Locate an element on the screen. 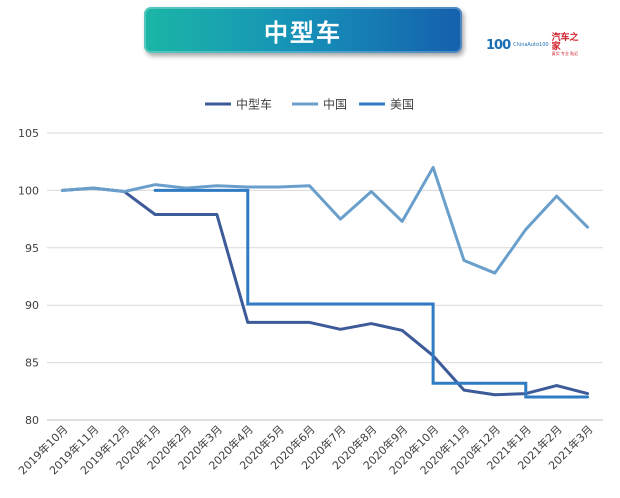 Image resolution: width=620 pixels, height=498 pixels. y-tick-label: 95 is located at coordinates (32, 248).